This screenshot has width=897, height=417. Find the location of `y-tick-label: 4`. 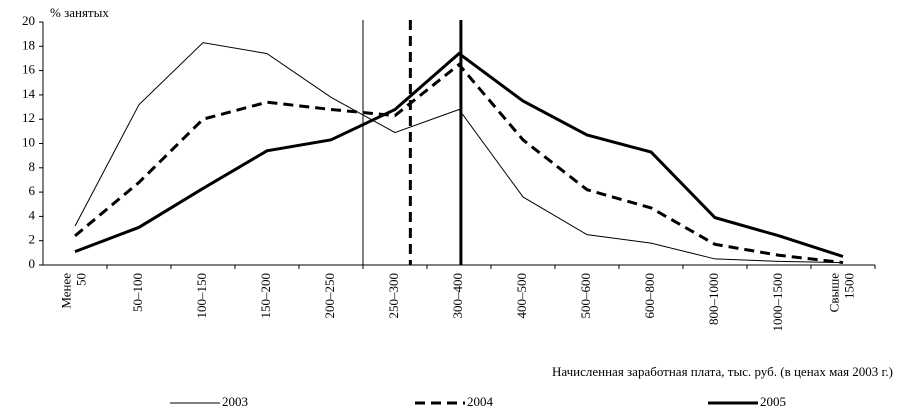

y-tick-label: 4 is located at coordinates (32, 214).